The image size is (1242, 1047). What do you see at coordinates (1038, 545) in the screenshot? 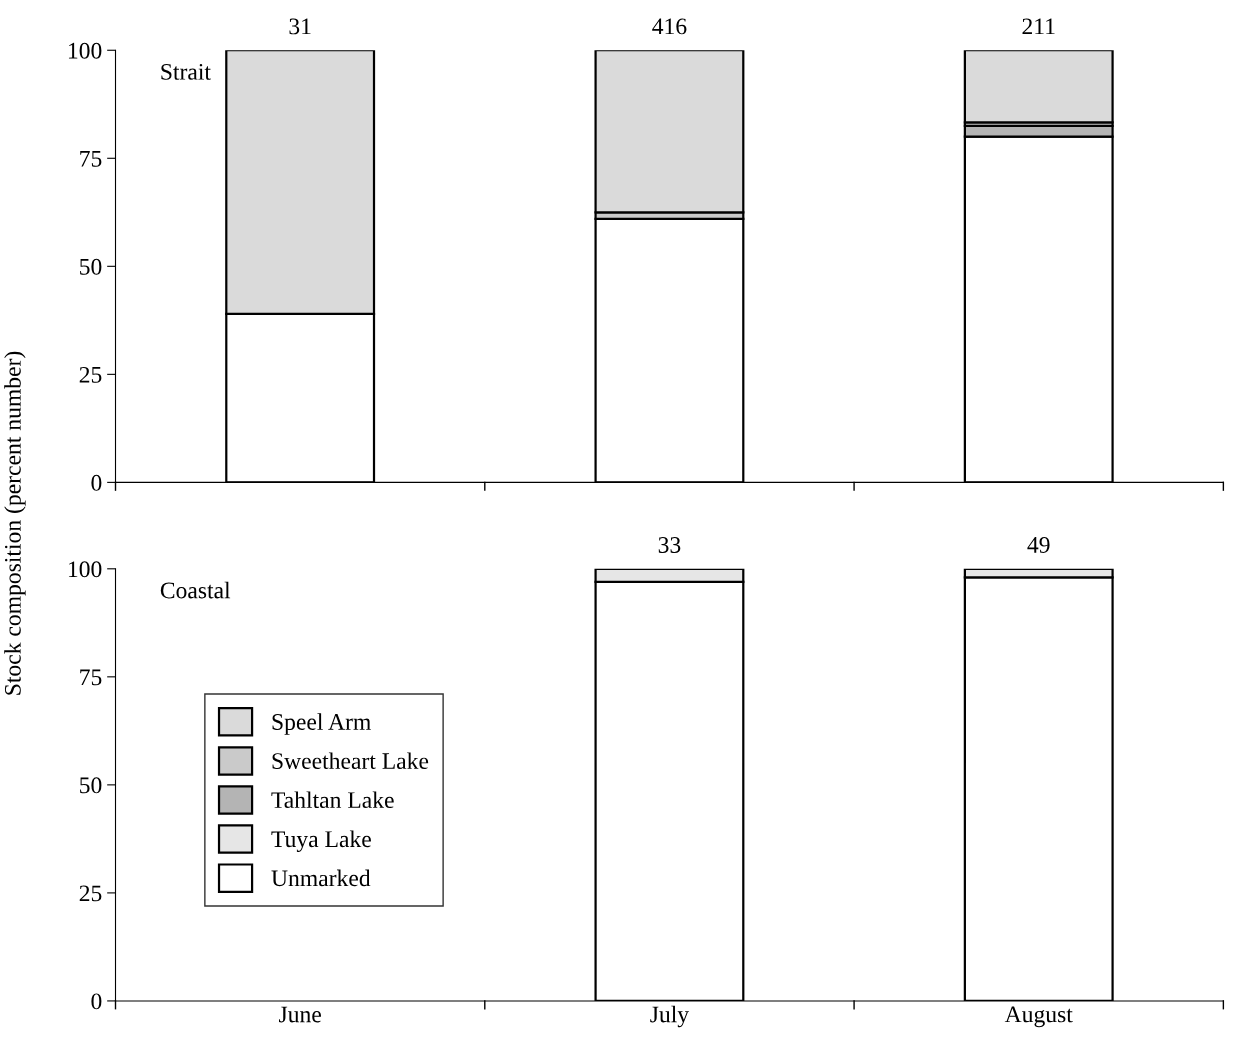
I see `annotation: 49` at bounding box center [1038, 545].